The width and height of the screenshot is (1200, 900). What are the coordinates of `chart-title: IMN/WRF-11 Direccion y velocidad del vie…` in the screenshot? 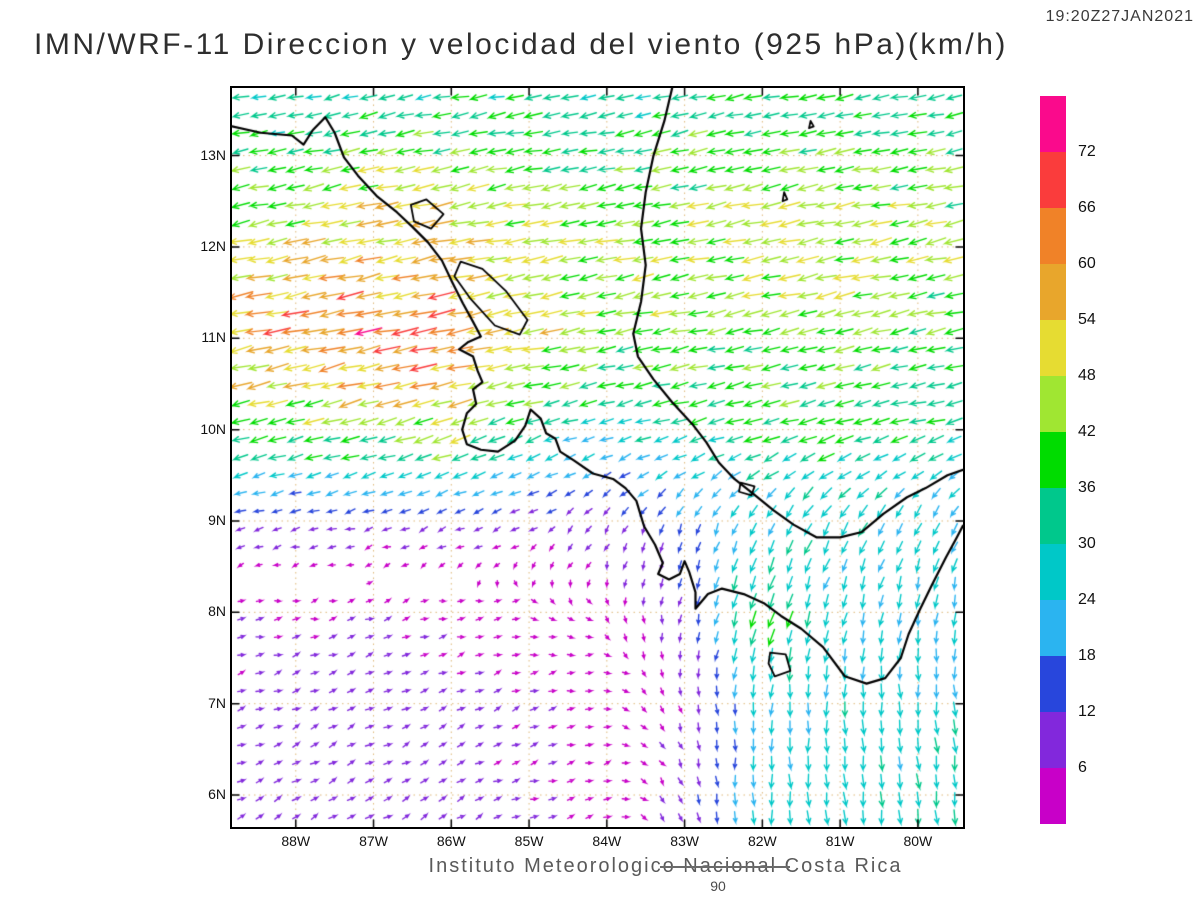 It's located at (521, 44).